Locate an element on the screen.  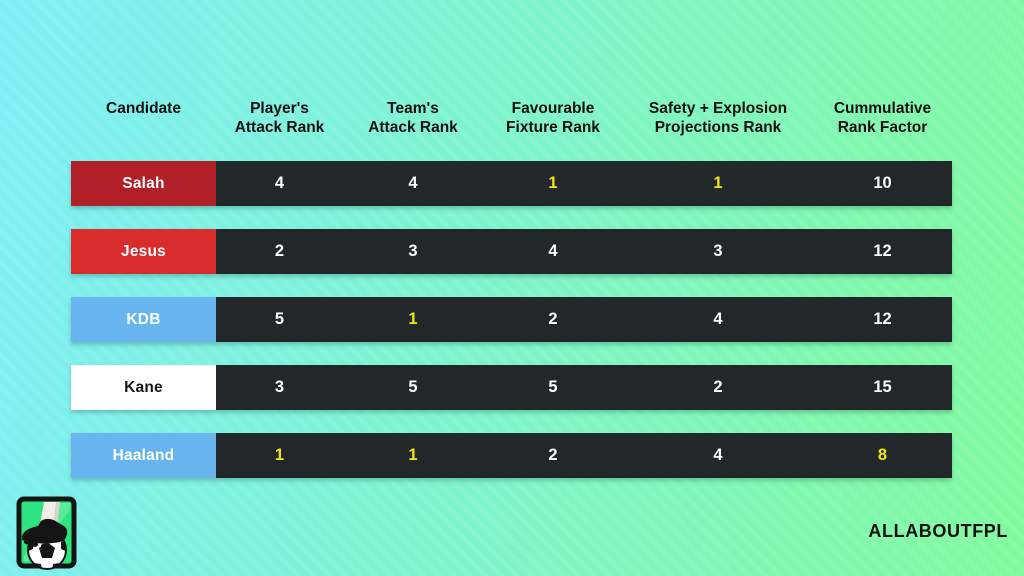
table-row: Salah 4 4 1 1 10 is located at coordinates (511, 183).